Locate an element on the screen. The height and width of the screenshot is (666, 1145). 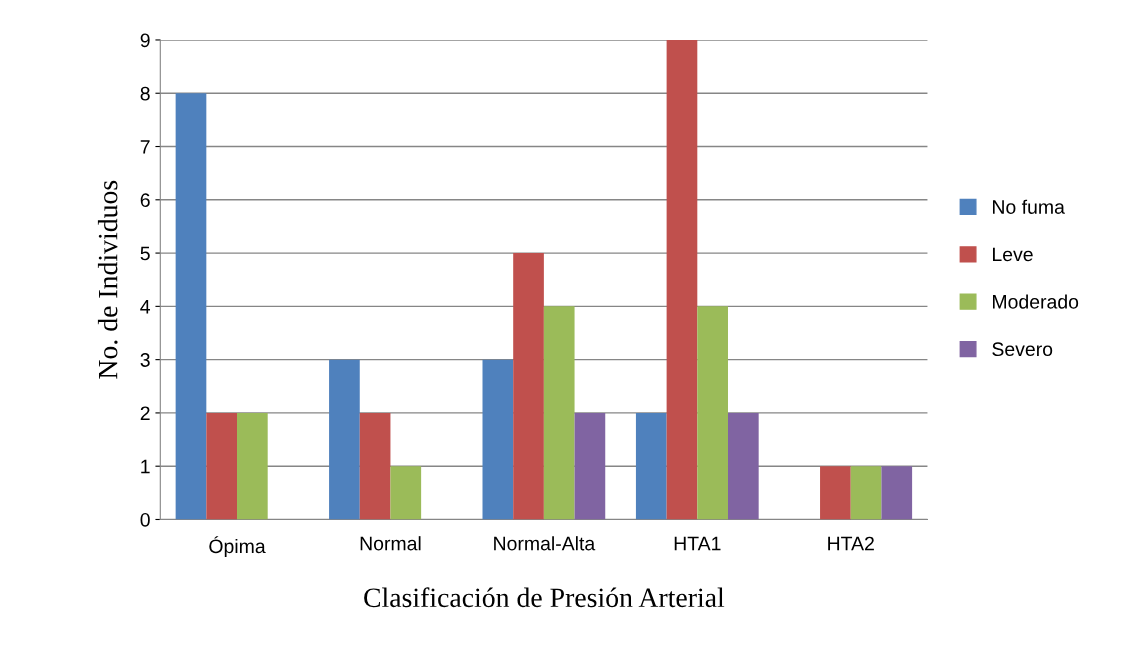
y-tick-label: 1 is located at coordinates (145, 466).